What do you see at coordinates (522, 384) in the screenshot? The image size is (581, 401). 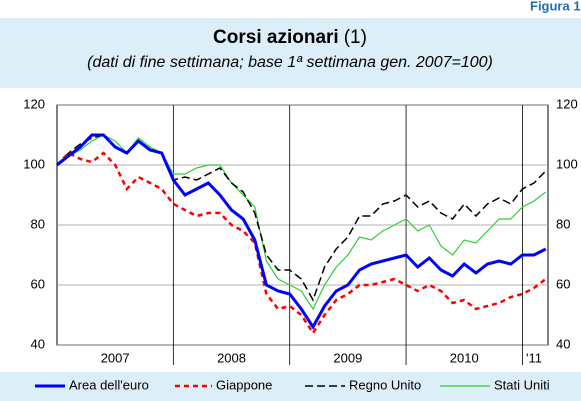 I see `legend-label: Stati Uniti` at bounding box center [522, 384].